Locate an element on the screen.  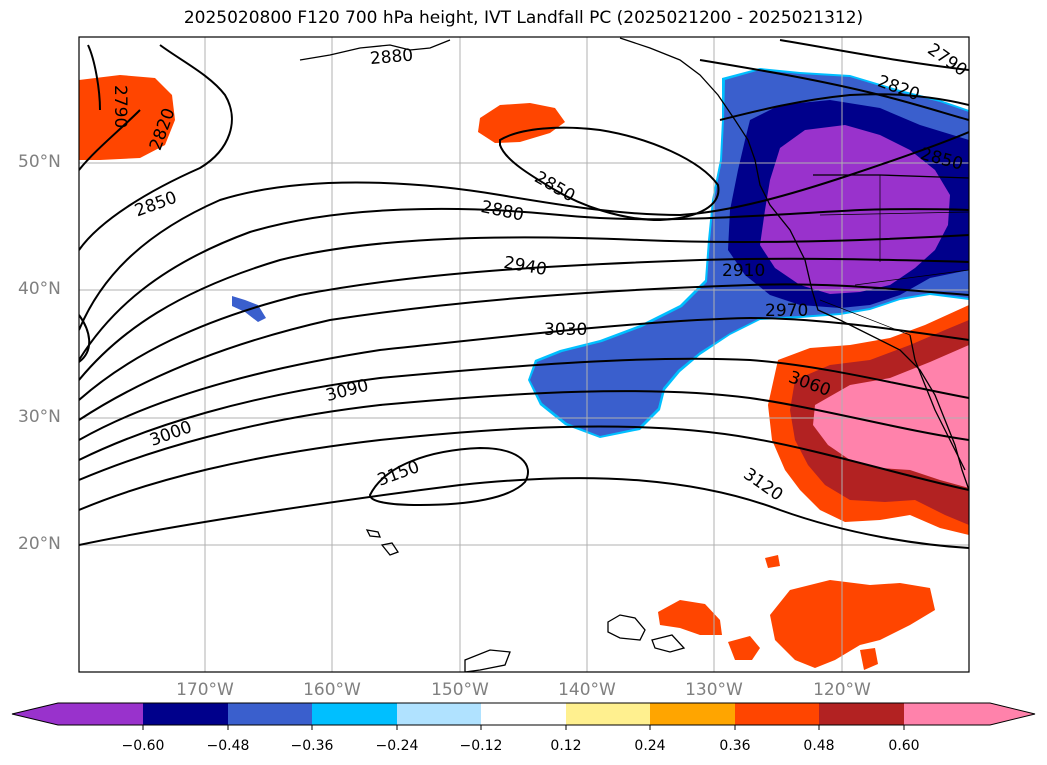
lat-label: 30°N is located at coordinates (39, 417).